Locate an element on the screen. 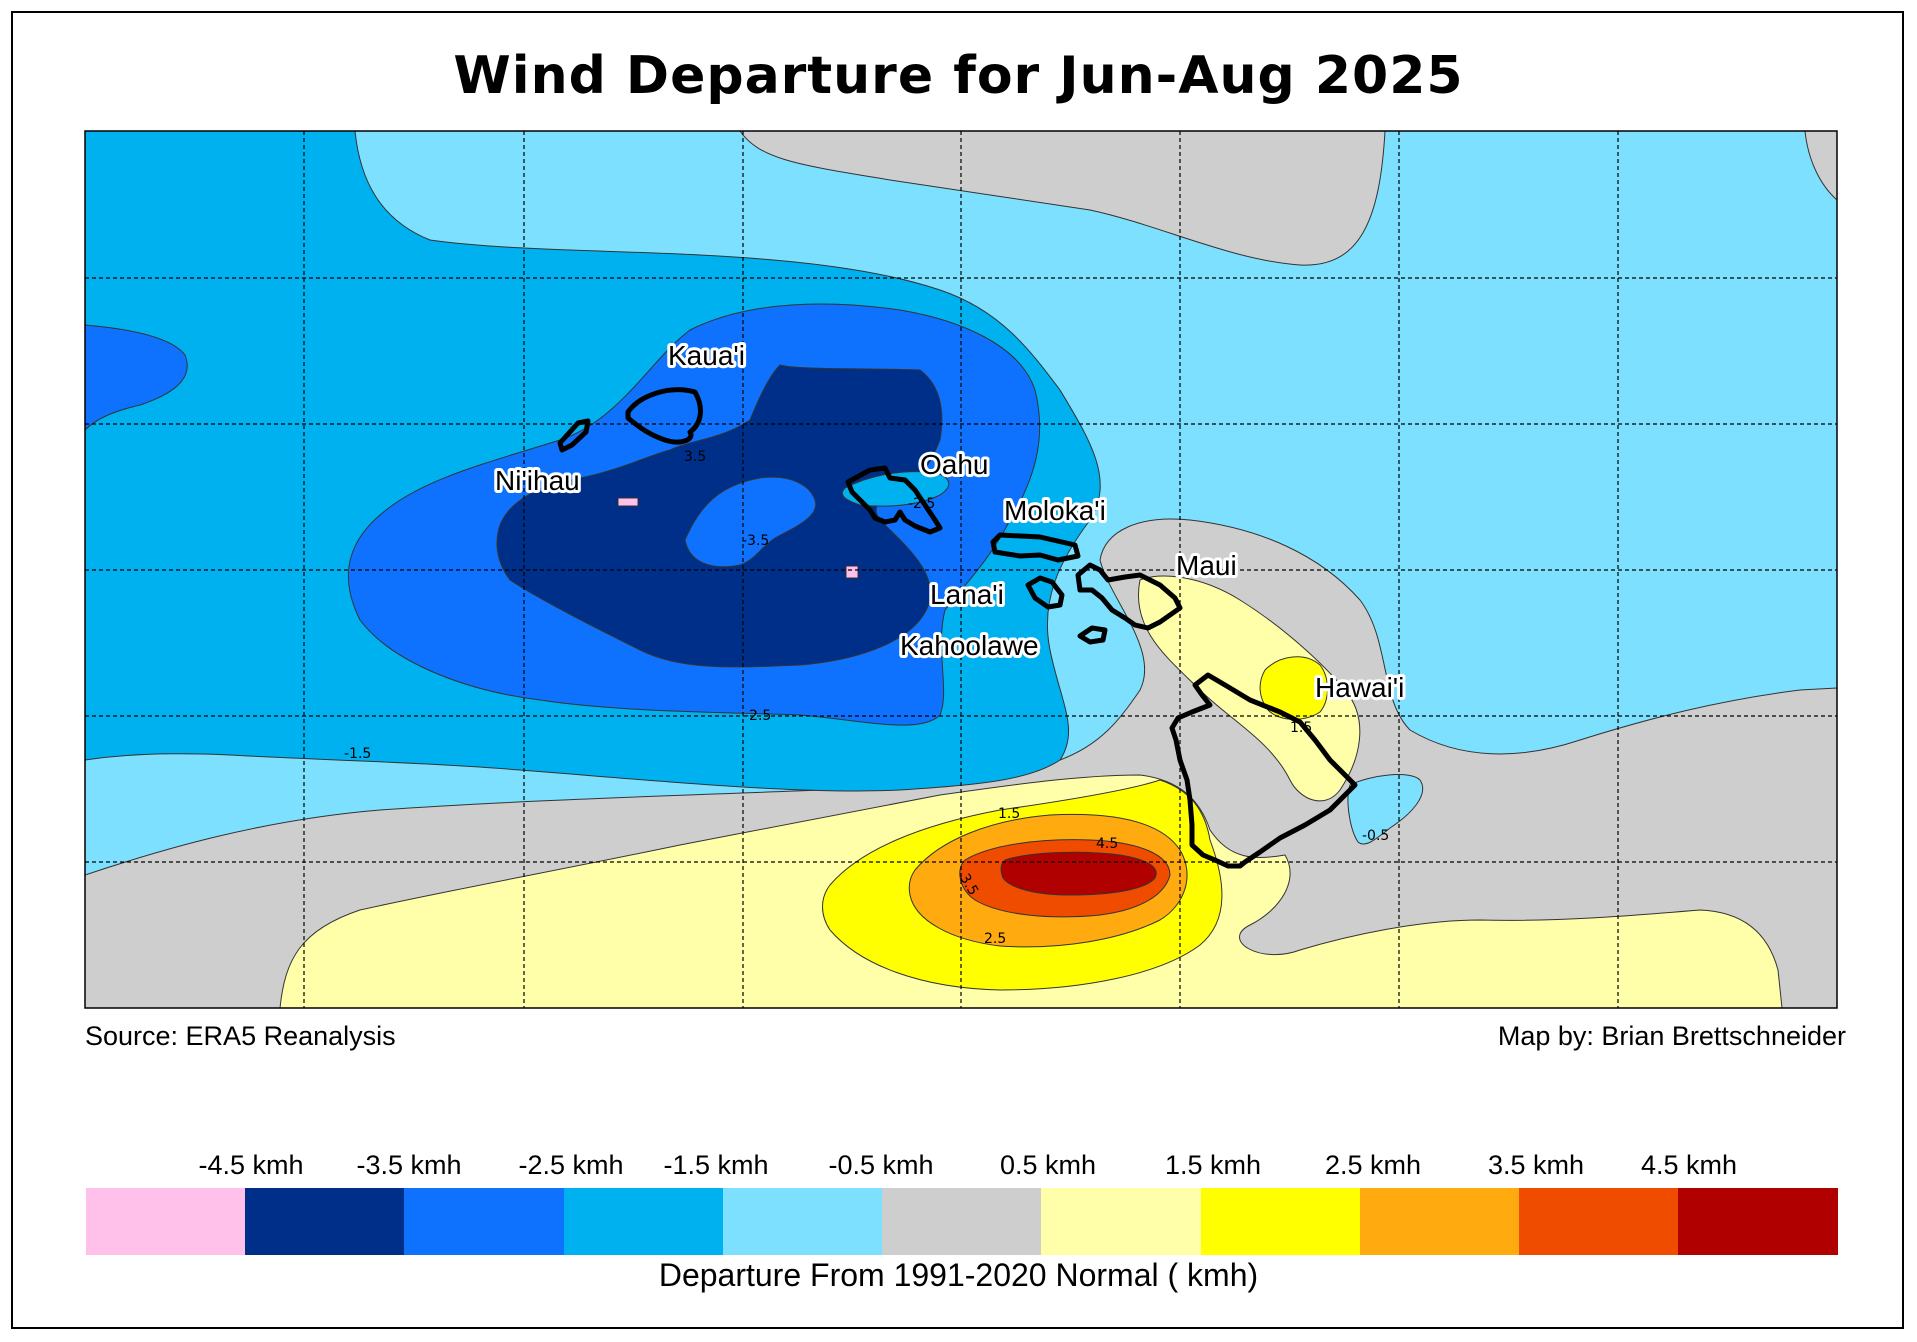 The image size is (1917, 1342). colorbar-title: Departure From 1991-2020 Normal ( kmh) is located at coordinates (958, 1275).